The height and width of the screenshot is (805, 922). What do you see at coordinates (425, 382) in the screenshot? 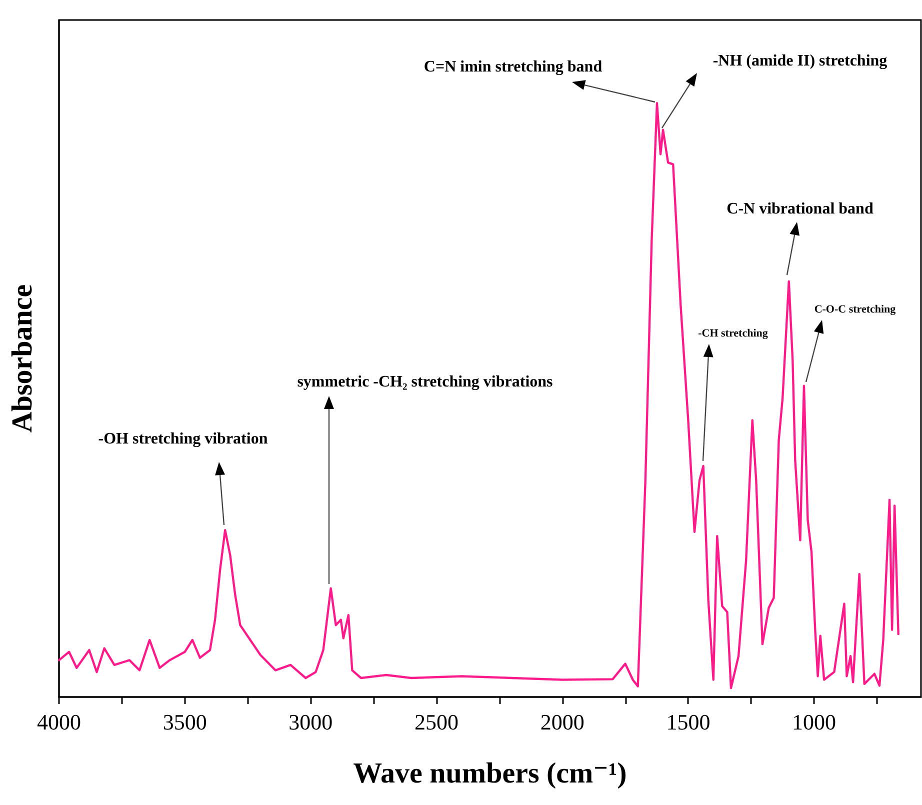
I see `annotation: symmetric -CH₂ stretching vibrations` at bounding box center [425, 382].